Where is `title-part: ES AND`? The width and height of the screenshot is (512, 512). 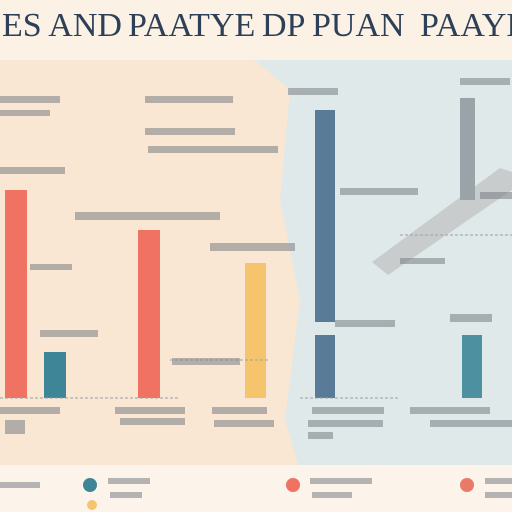
title-part: ES AND is located at coordinates (62, 25).